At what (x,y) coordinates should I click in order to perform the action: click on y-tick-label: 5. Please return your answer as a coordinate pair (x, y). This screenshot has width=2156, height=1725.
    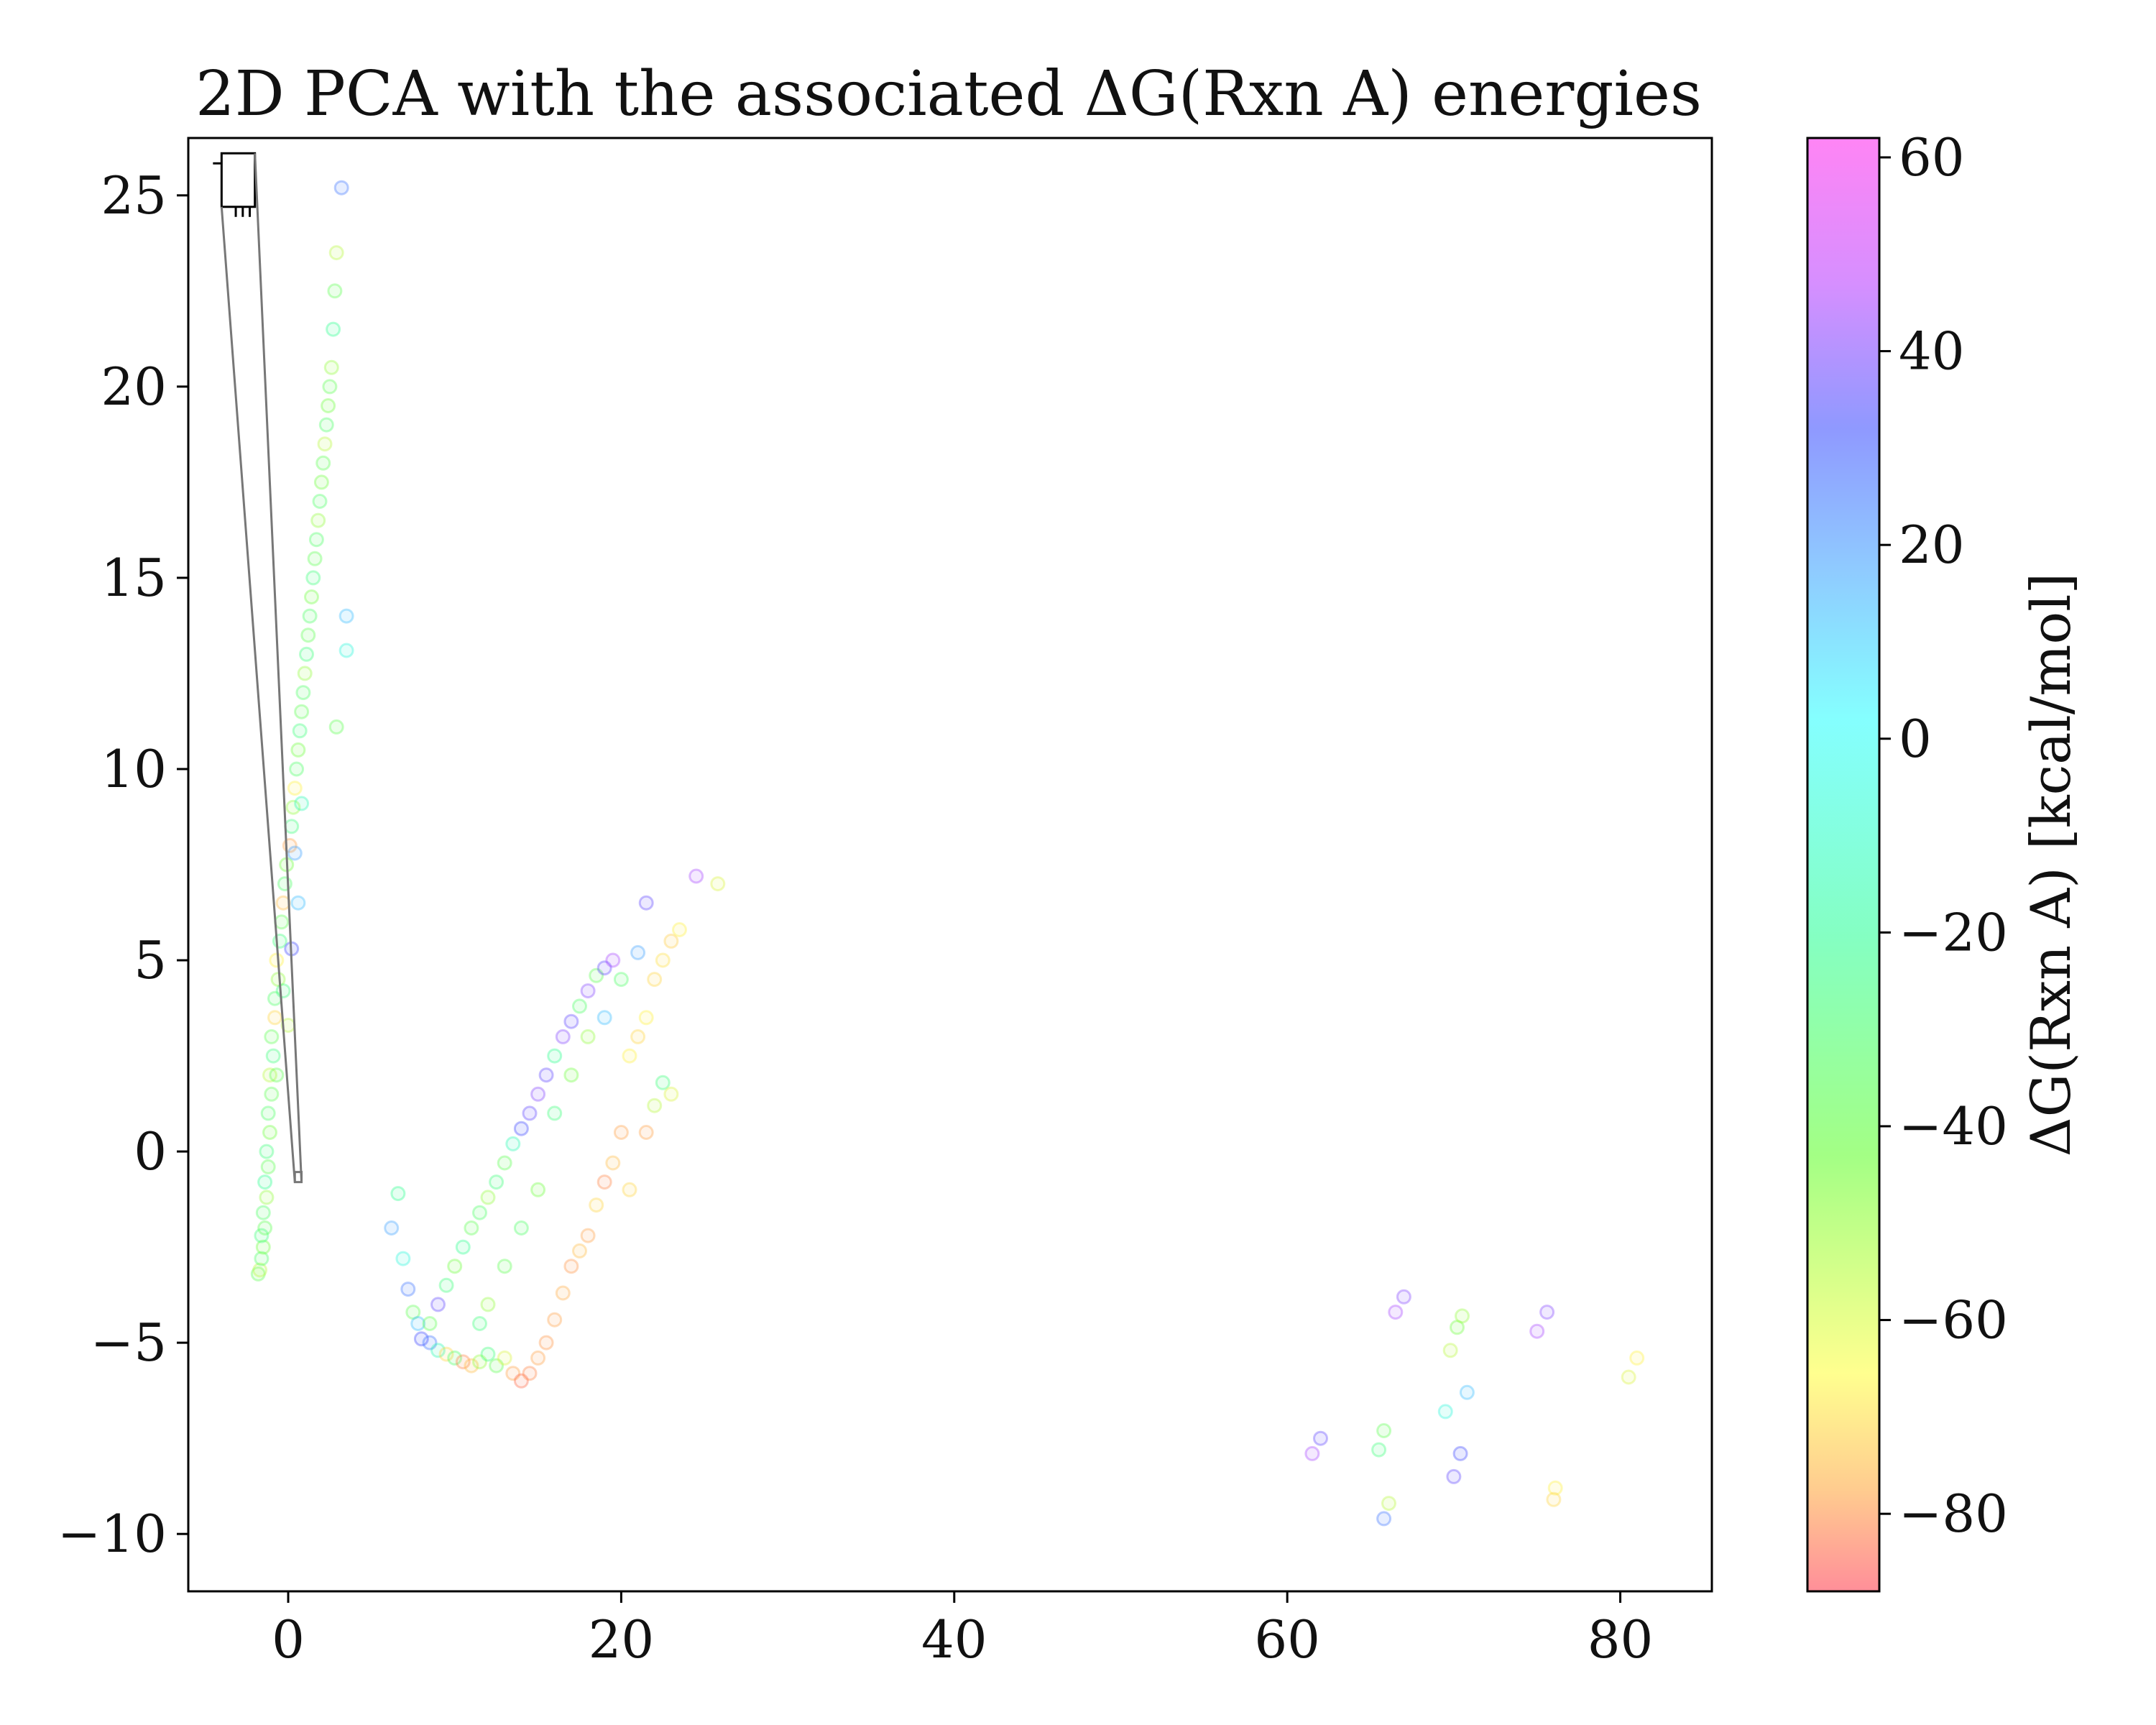
    Looking at the image, I should click on (150, 960).